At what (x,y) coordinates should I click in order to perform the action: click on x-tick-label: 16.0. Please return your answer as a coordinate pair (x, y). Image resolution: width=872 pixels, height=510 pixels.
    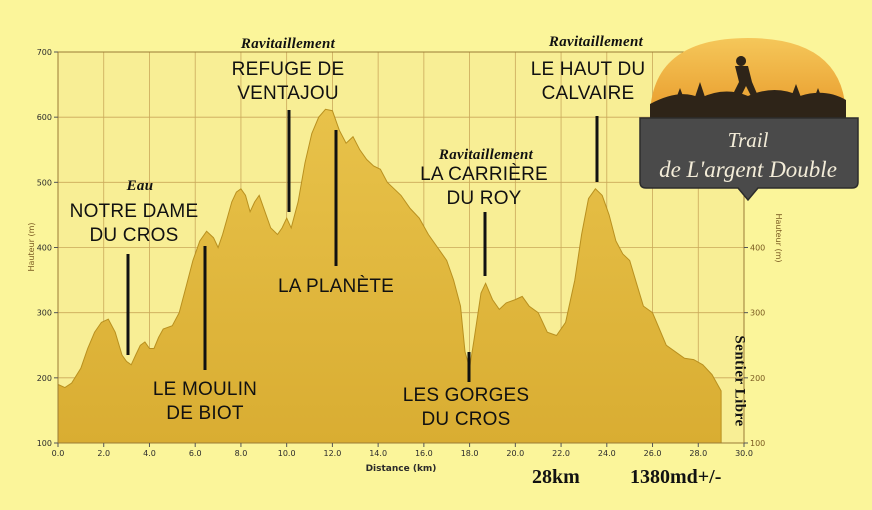
    Looking at the image, I should click on (424, 453).